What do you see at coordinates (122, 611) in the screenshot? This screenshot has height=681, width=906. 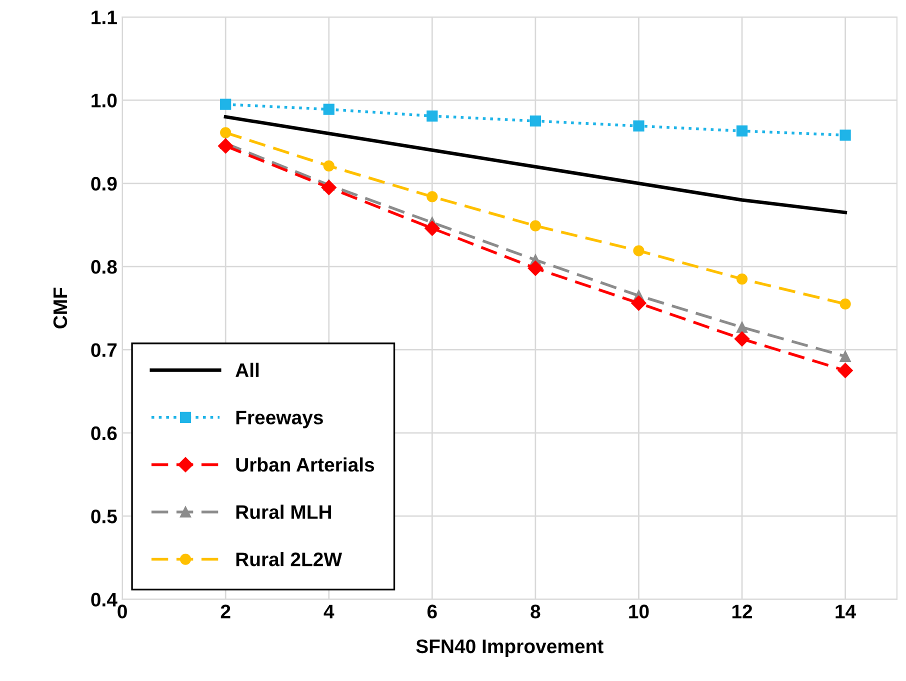 I see `x-tick-label: 0` at bounding box center [122, 611].